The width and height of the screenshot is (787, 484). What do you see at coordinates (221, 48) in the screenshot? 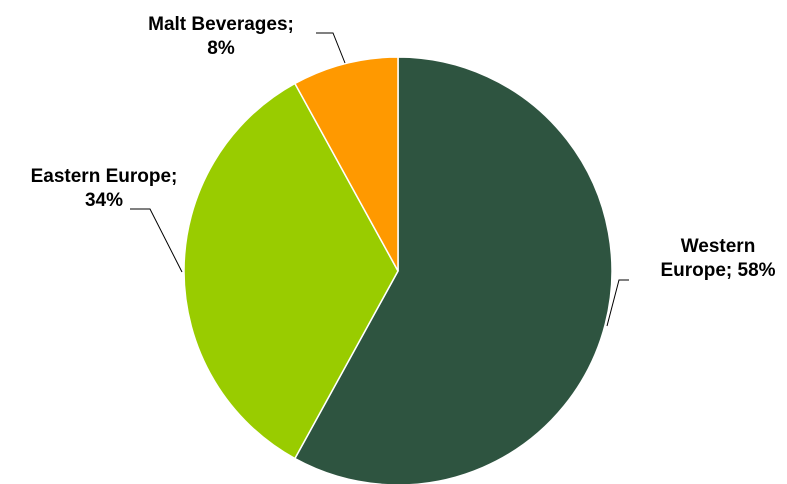
I see `data-label-line: 8%` at bounding box center [221, 48].